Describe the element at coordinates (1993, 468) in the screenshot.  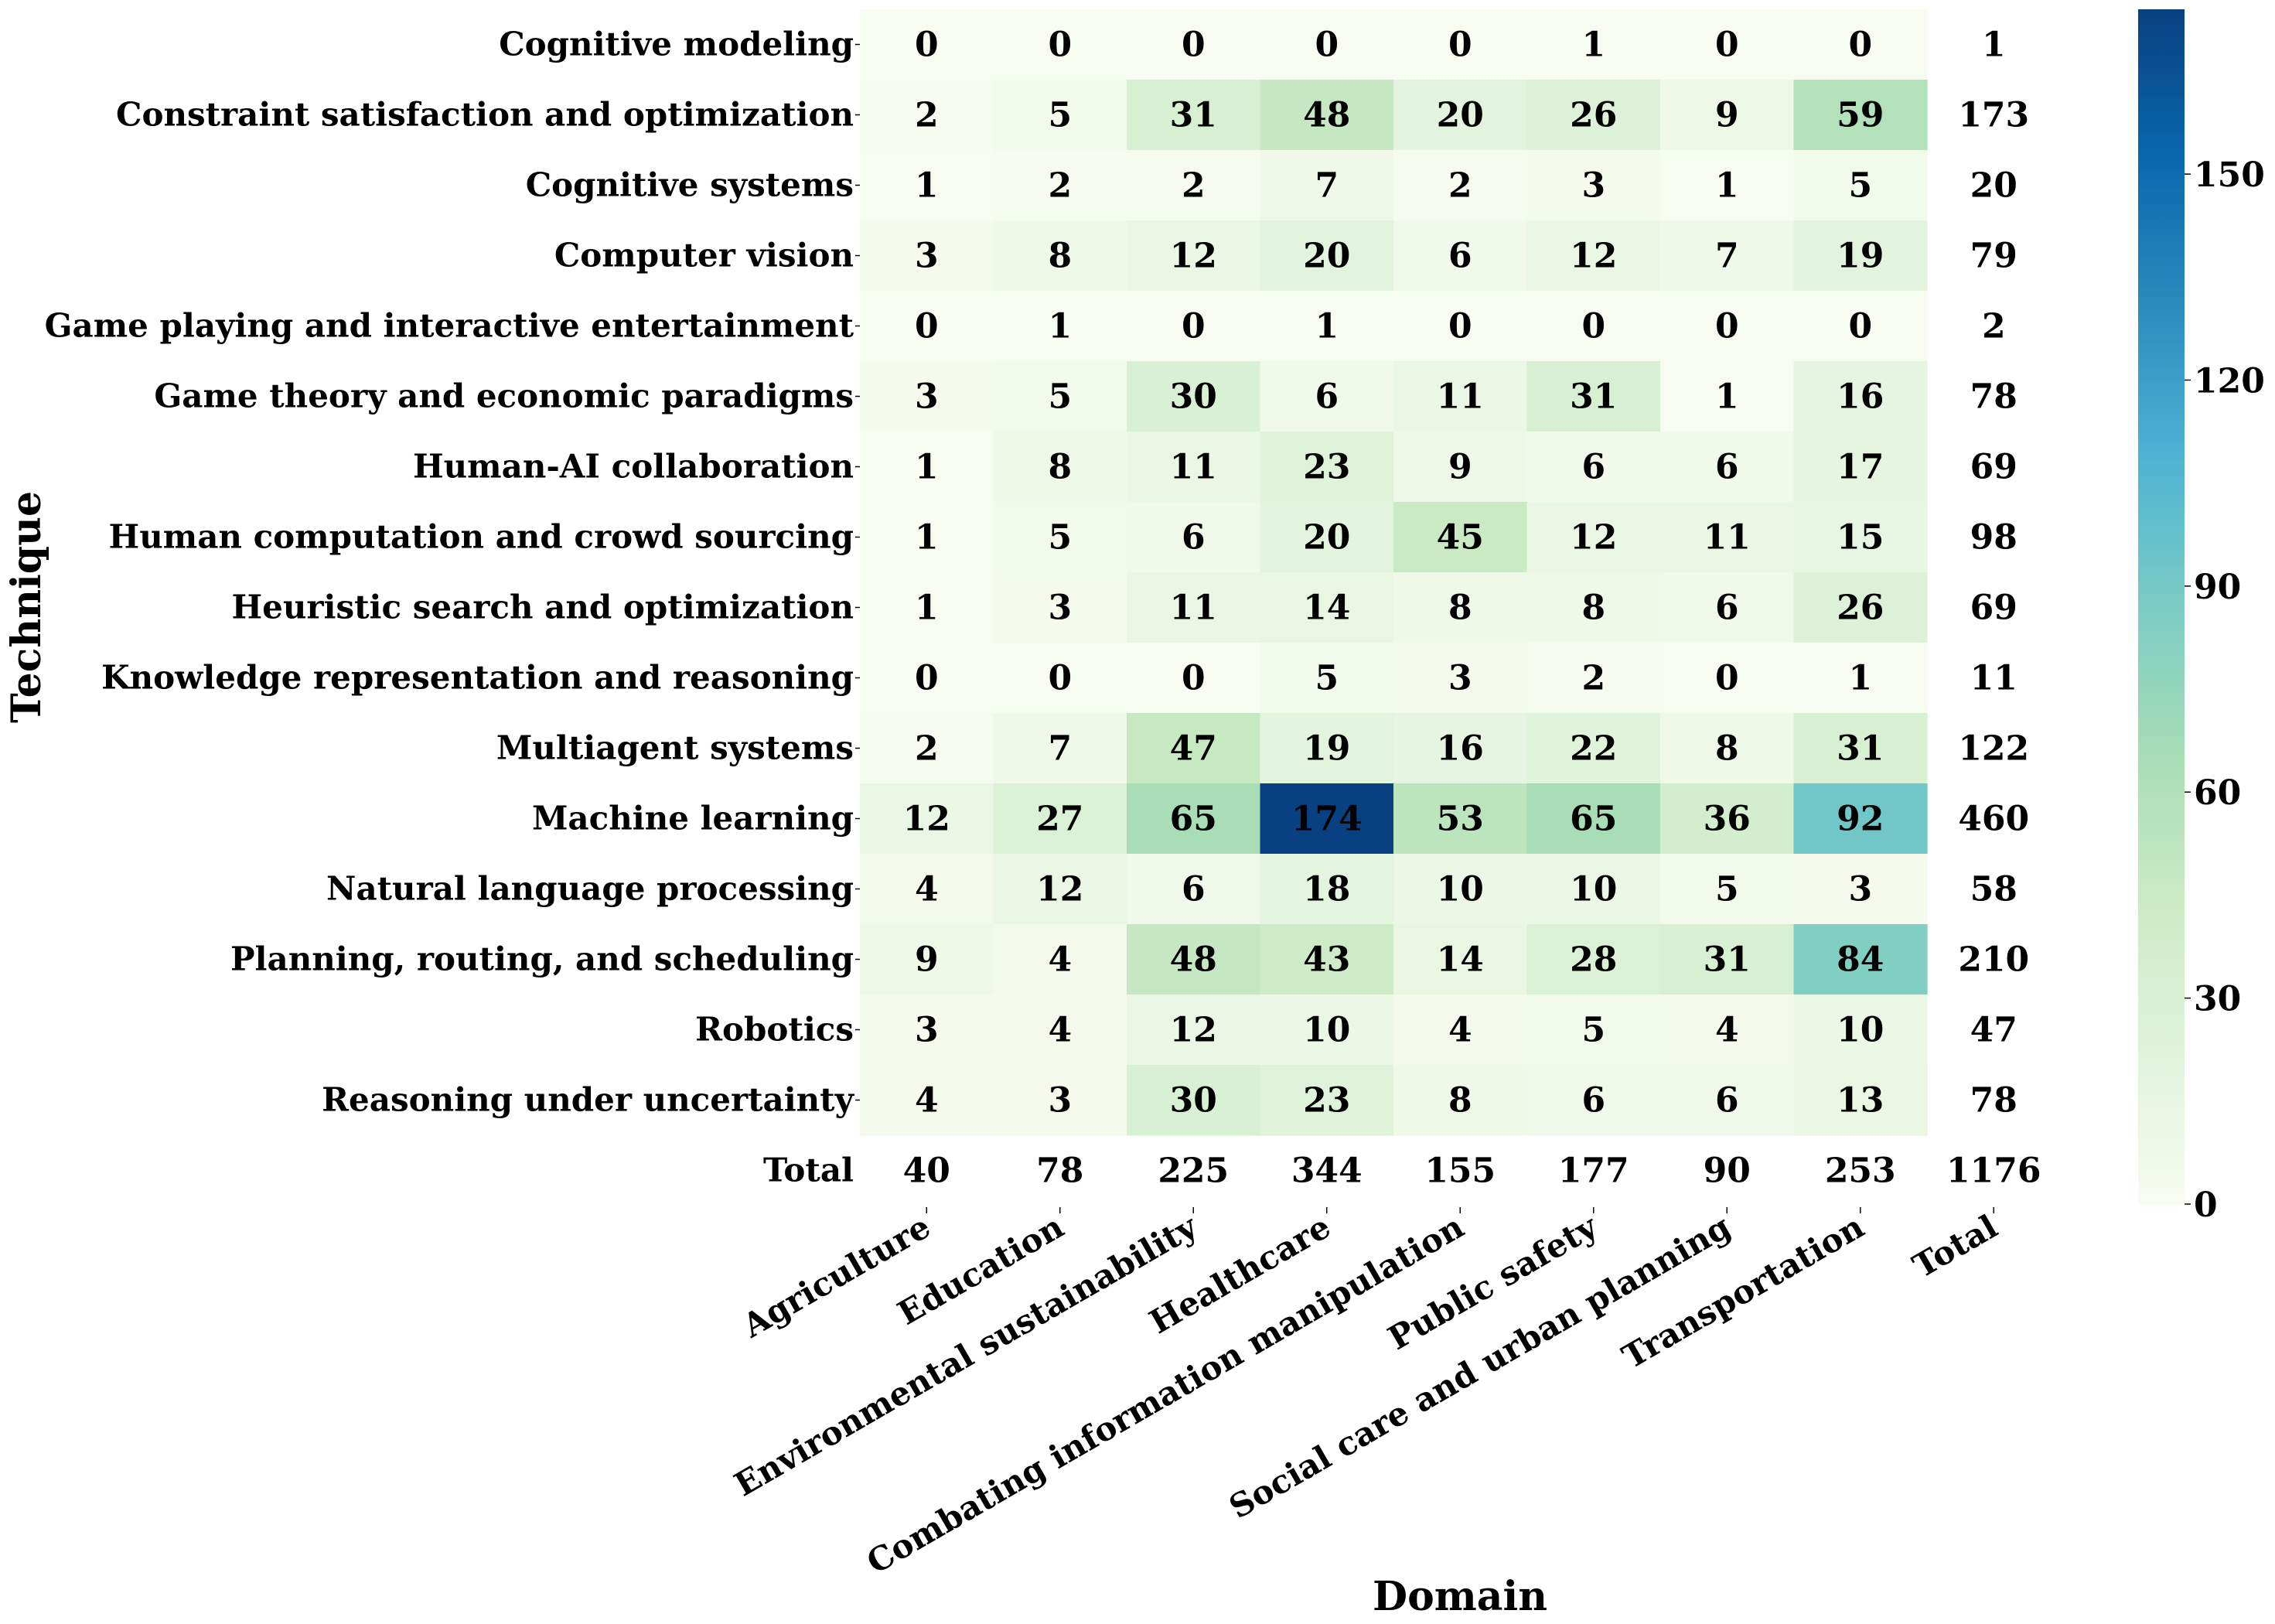
I see `row-total-value: 69` at that location.